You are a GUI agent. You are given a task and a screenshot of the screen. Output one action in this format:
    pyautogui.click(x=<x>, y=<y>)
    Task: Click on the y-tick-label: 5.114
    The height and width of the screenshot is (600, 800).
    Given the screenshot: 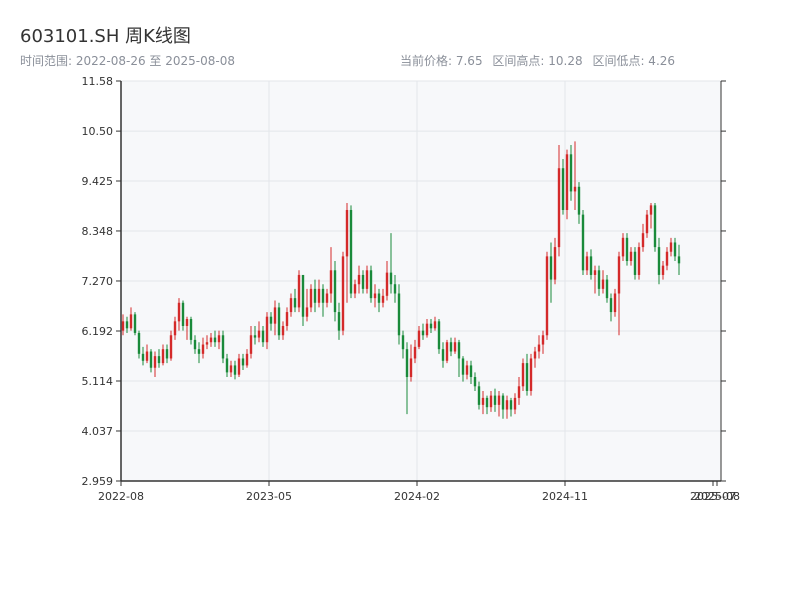 What is the action you would take?
    pyautogui.click(x=98, y=381)
    